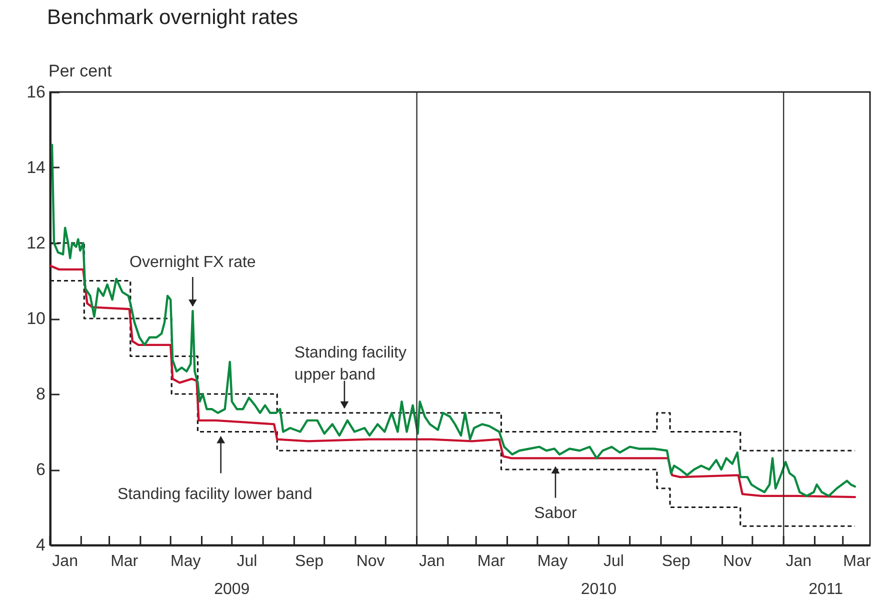 This screenshot has height=610, width=878. What do you see at coordinates (193, 262) in the screenshot?
I see `annotation: Overnight FX rate` at bounding box center [193, 262].